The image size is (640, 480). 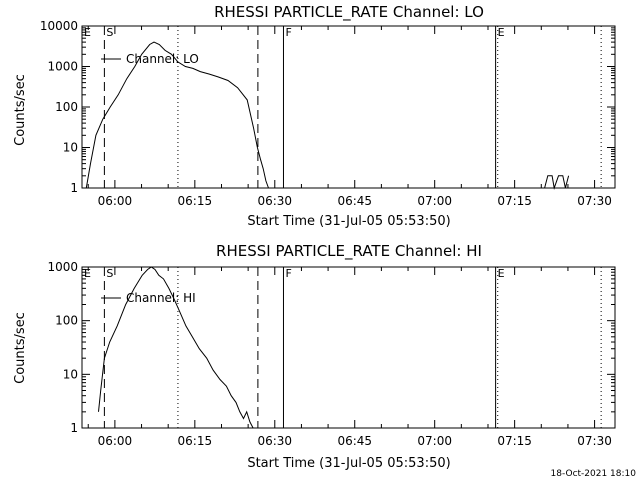 What do you see at coordinates (349, 12) in the screenshot?
I see `chart-title: RHESSI PARTICLE_RATE Channel: LO` at bounding box center [349, 12].